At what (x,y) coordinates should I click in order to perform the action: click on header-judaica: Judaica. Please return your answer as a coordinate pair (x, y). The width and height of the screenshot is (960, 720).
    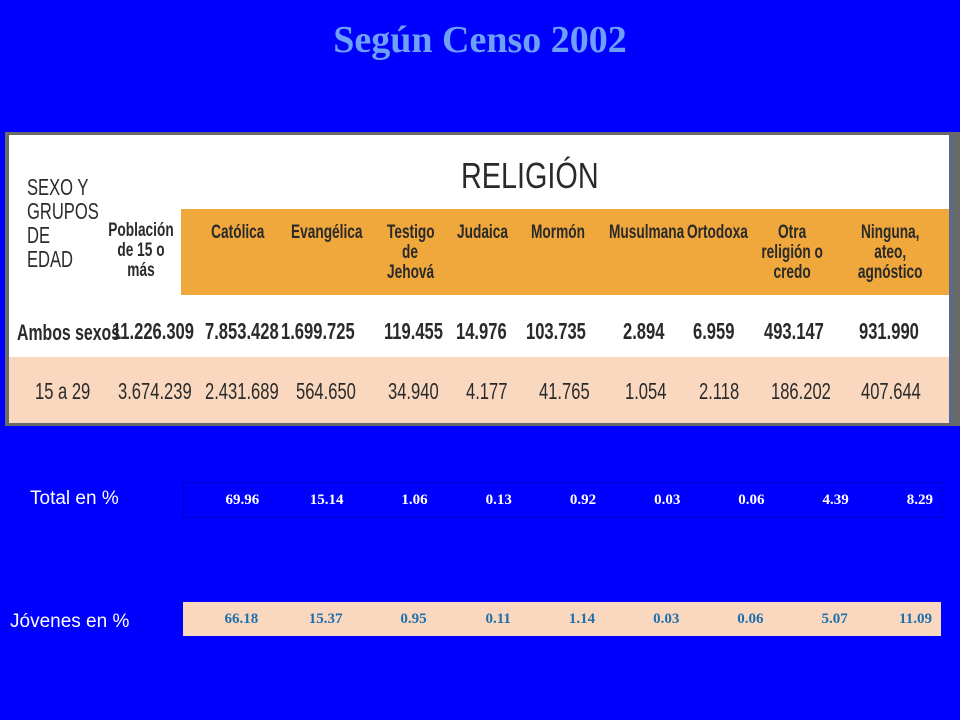
    Looking at the image, I should click on (482, 232).